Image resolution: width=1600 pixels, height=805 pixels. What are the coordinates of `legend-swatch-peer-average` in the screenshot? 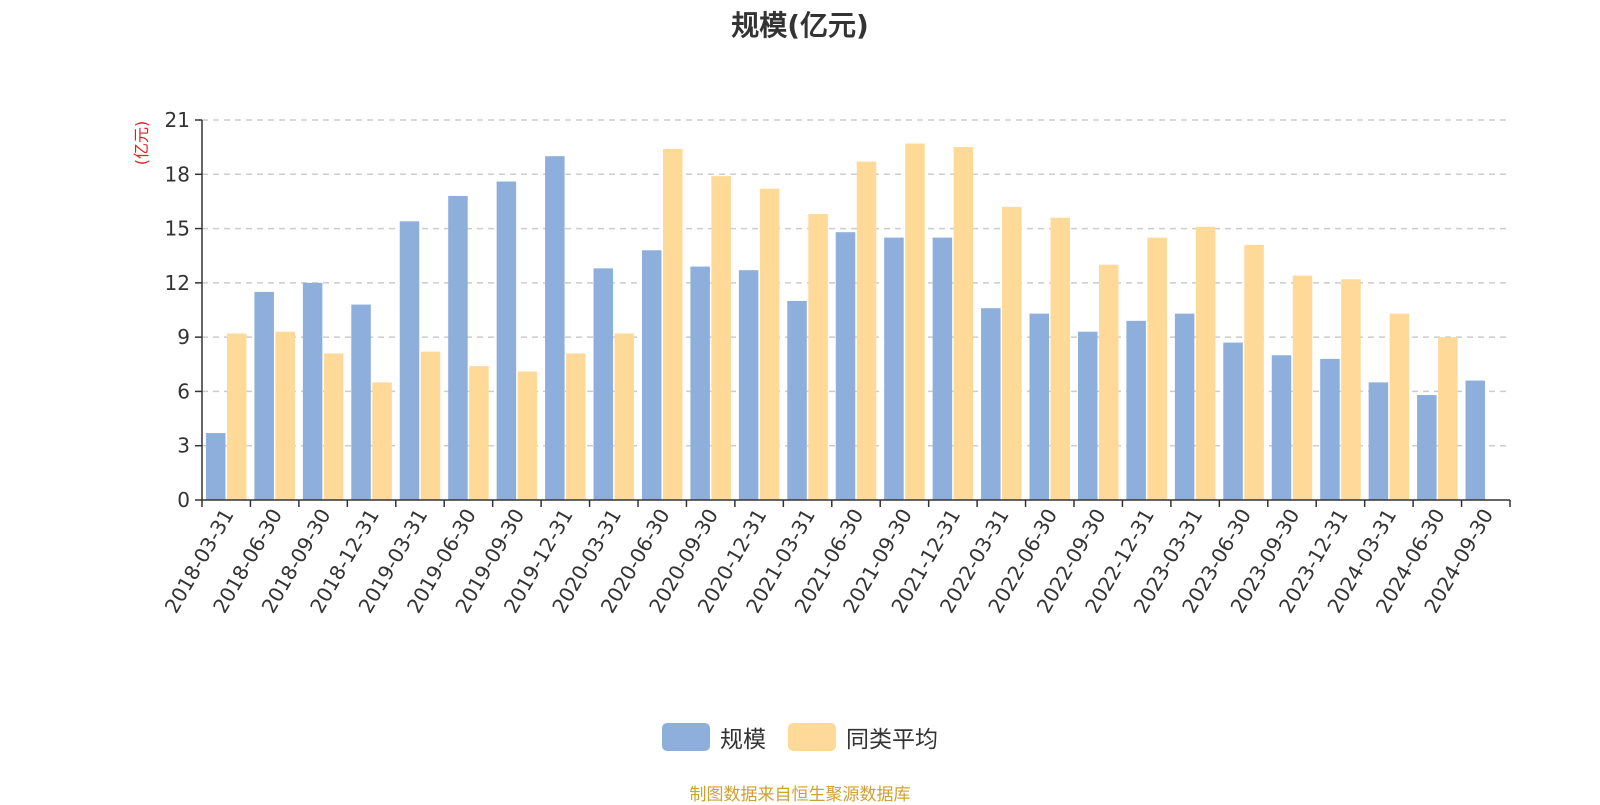 It's located at (812, 737).